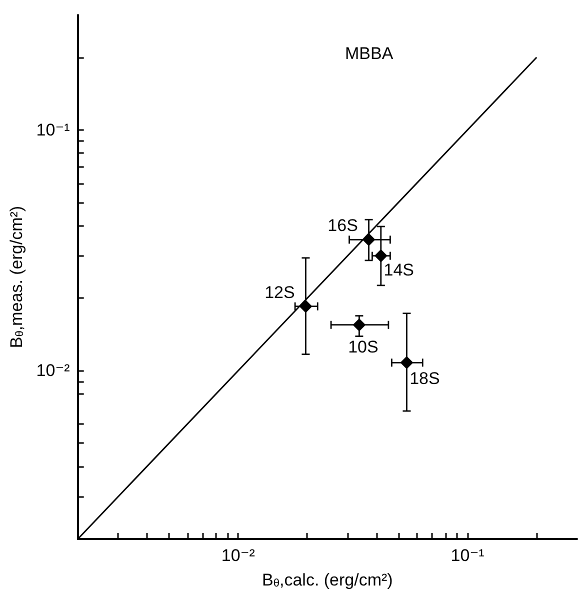 This screenshot has width=579, height=598. I want to click on annotation: 10S, so click(363, 346).